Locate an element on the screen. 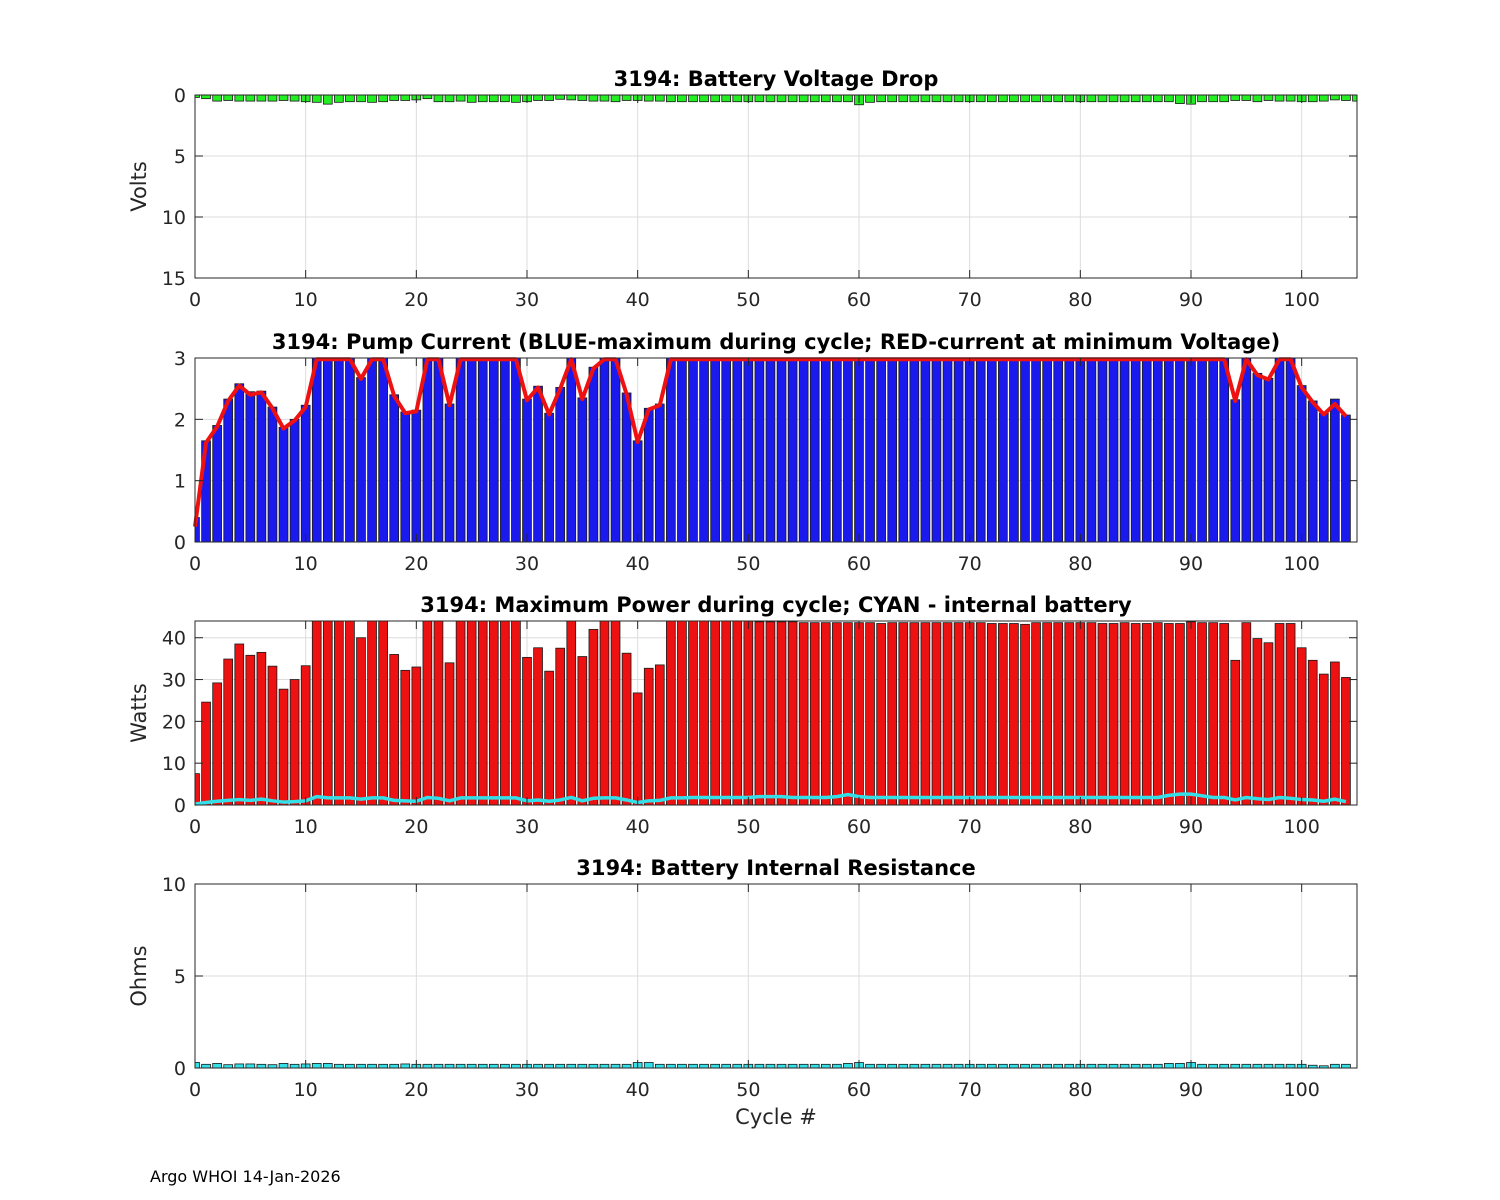  y-tick-label: 10 is located at coordinates (174, 218).